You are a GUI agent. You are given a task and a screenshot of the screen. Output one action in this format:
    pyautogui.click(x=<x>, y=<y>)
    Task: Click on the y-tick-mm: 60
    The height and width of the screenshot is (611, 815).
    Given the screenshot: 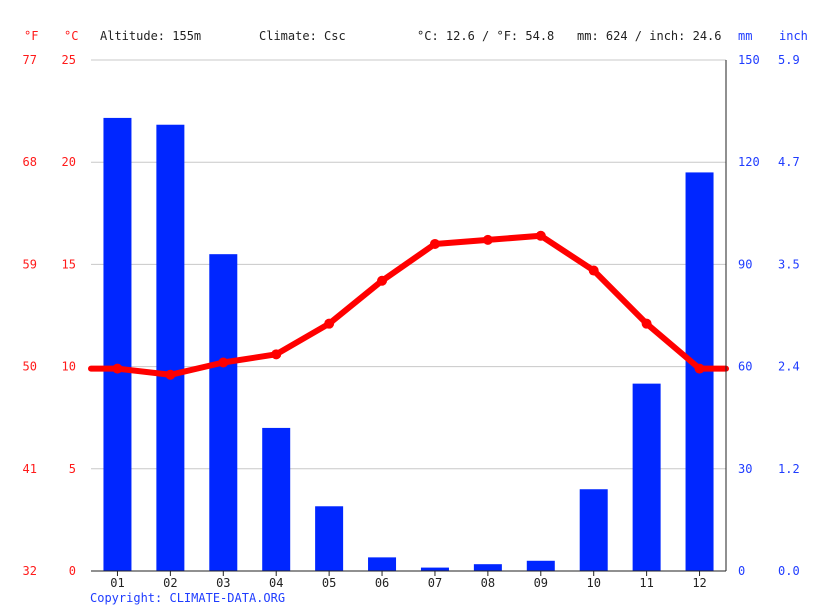 What is the action you would take?
    pyautogui.click(x=745, y=367)
    